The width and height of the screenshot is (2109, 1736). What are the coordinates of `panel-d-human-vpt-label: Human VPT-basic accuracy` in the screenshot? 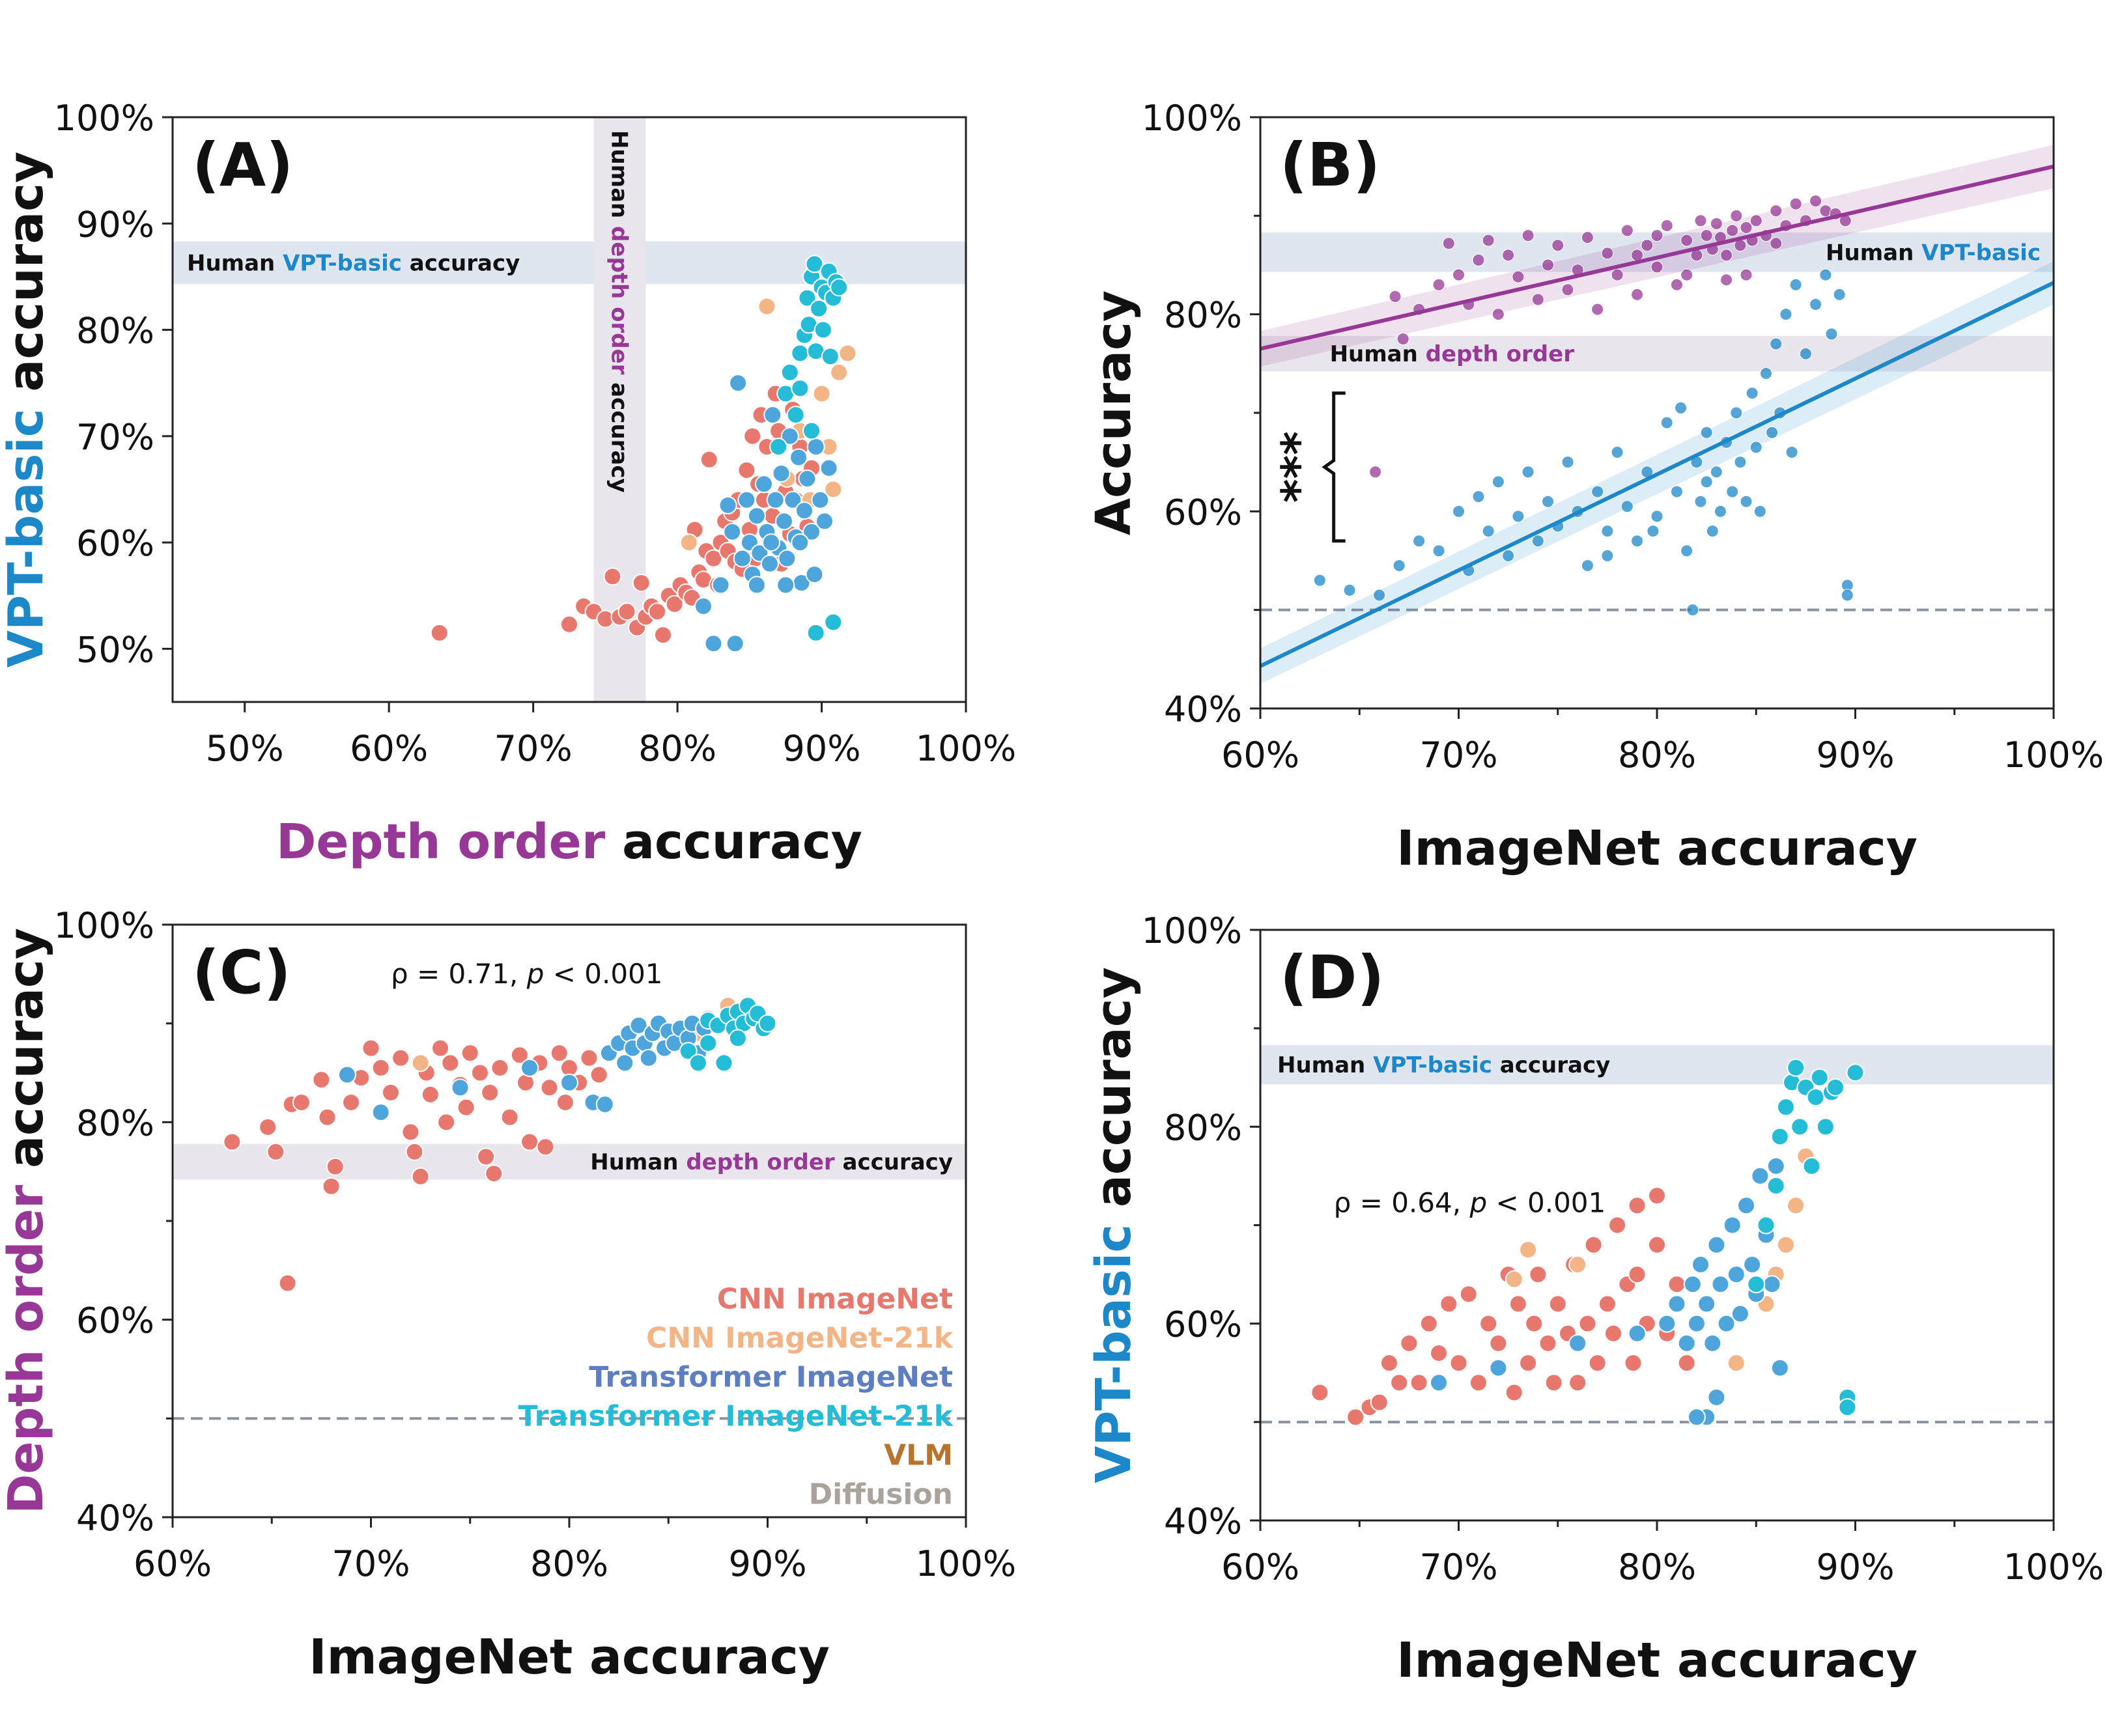 It's located at (1444, 1065).